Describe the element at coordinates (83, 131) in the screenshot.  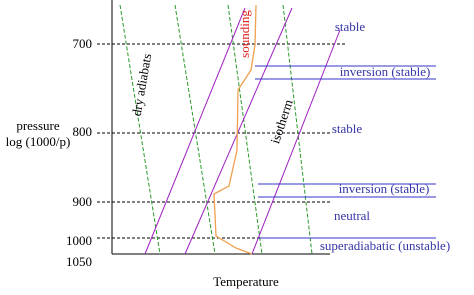
I see `tick-label: 800` at that location.